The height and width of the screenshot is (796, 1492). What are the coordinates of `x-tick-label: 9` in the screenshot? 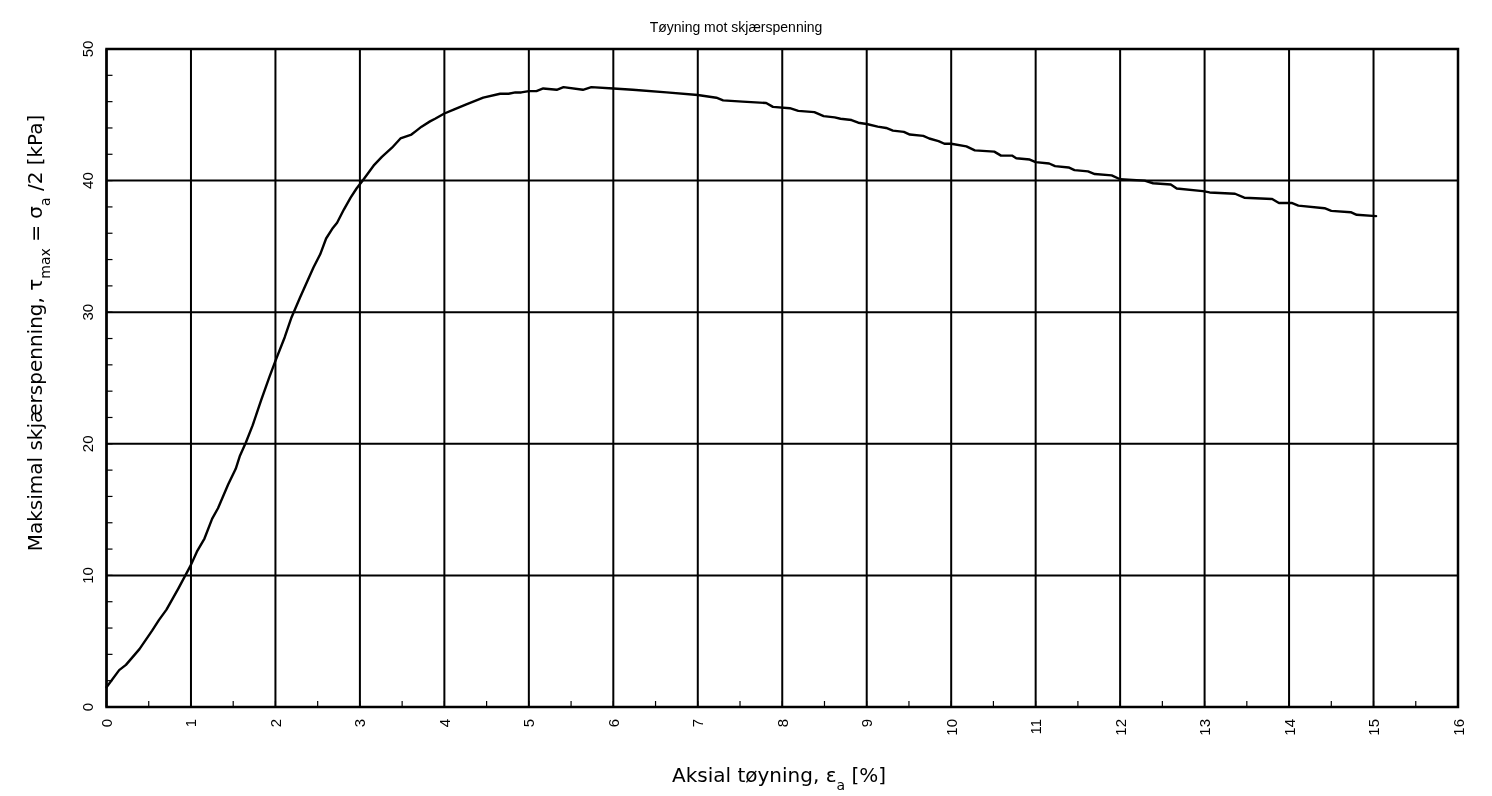 It's located at (867, 723).